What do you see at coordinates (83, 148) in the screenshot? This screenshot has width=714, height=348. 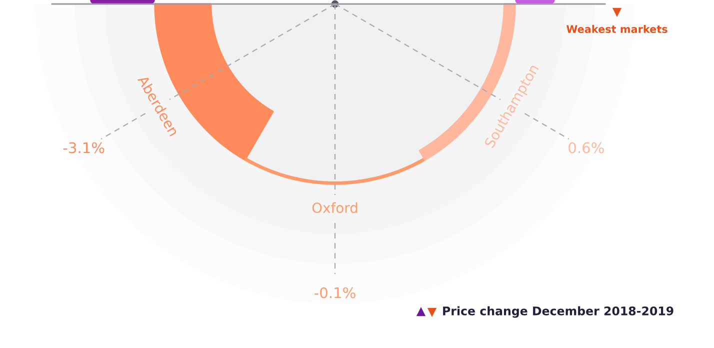 I see `data-label: -3.1%` at bounding box center [83, 148].